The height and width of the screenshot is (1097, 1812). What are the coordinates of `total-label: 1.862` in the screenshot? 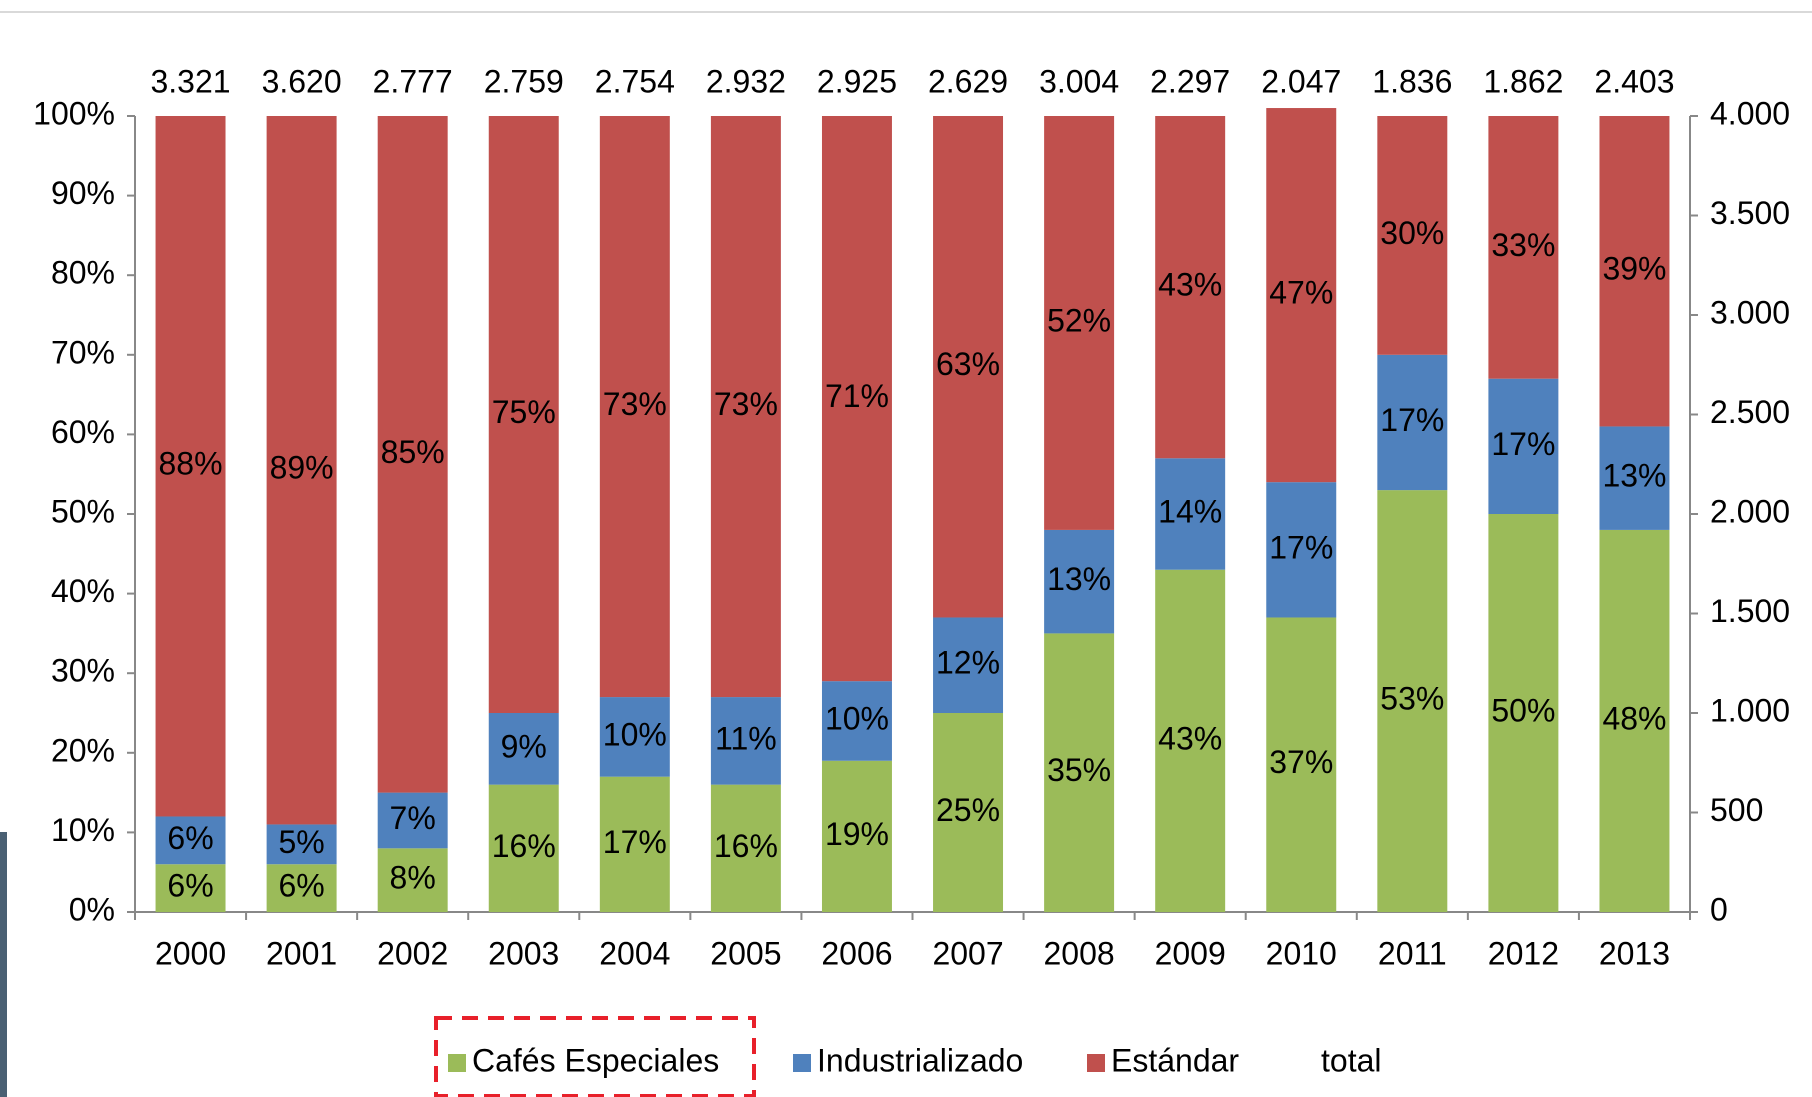 It's located at (1523, 81).